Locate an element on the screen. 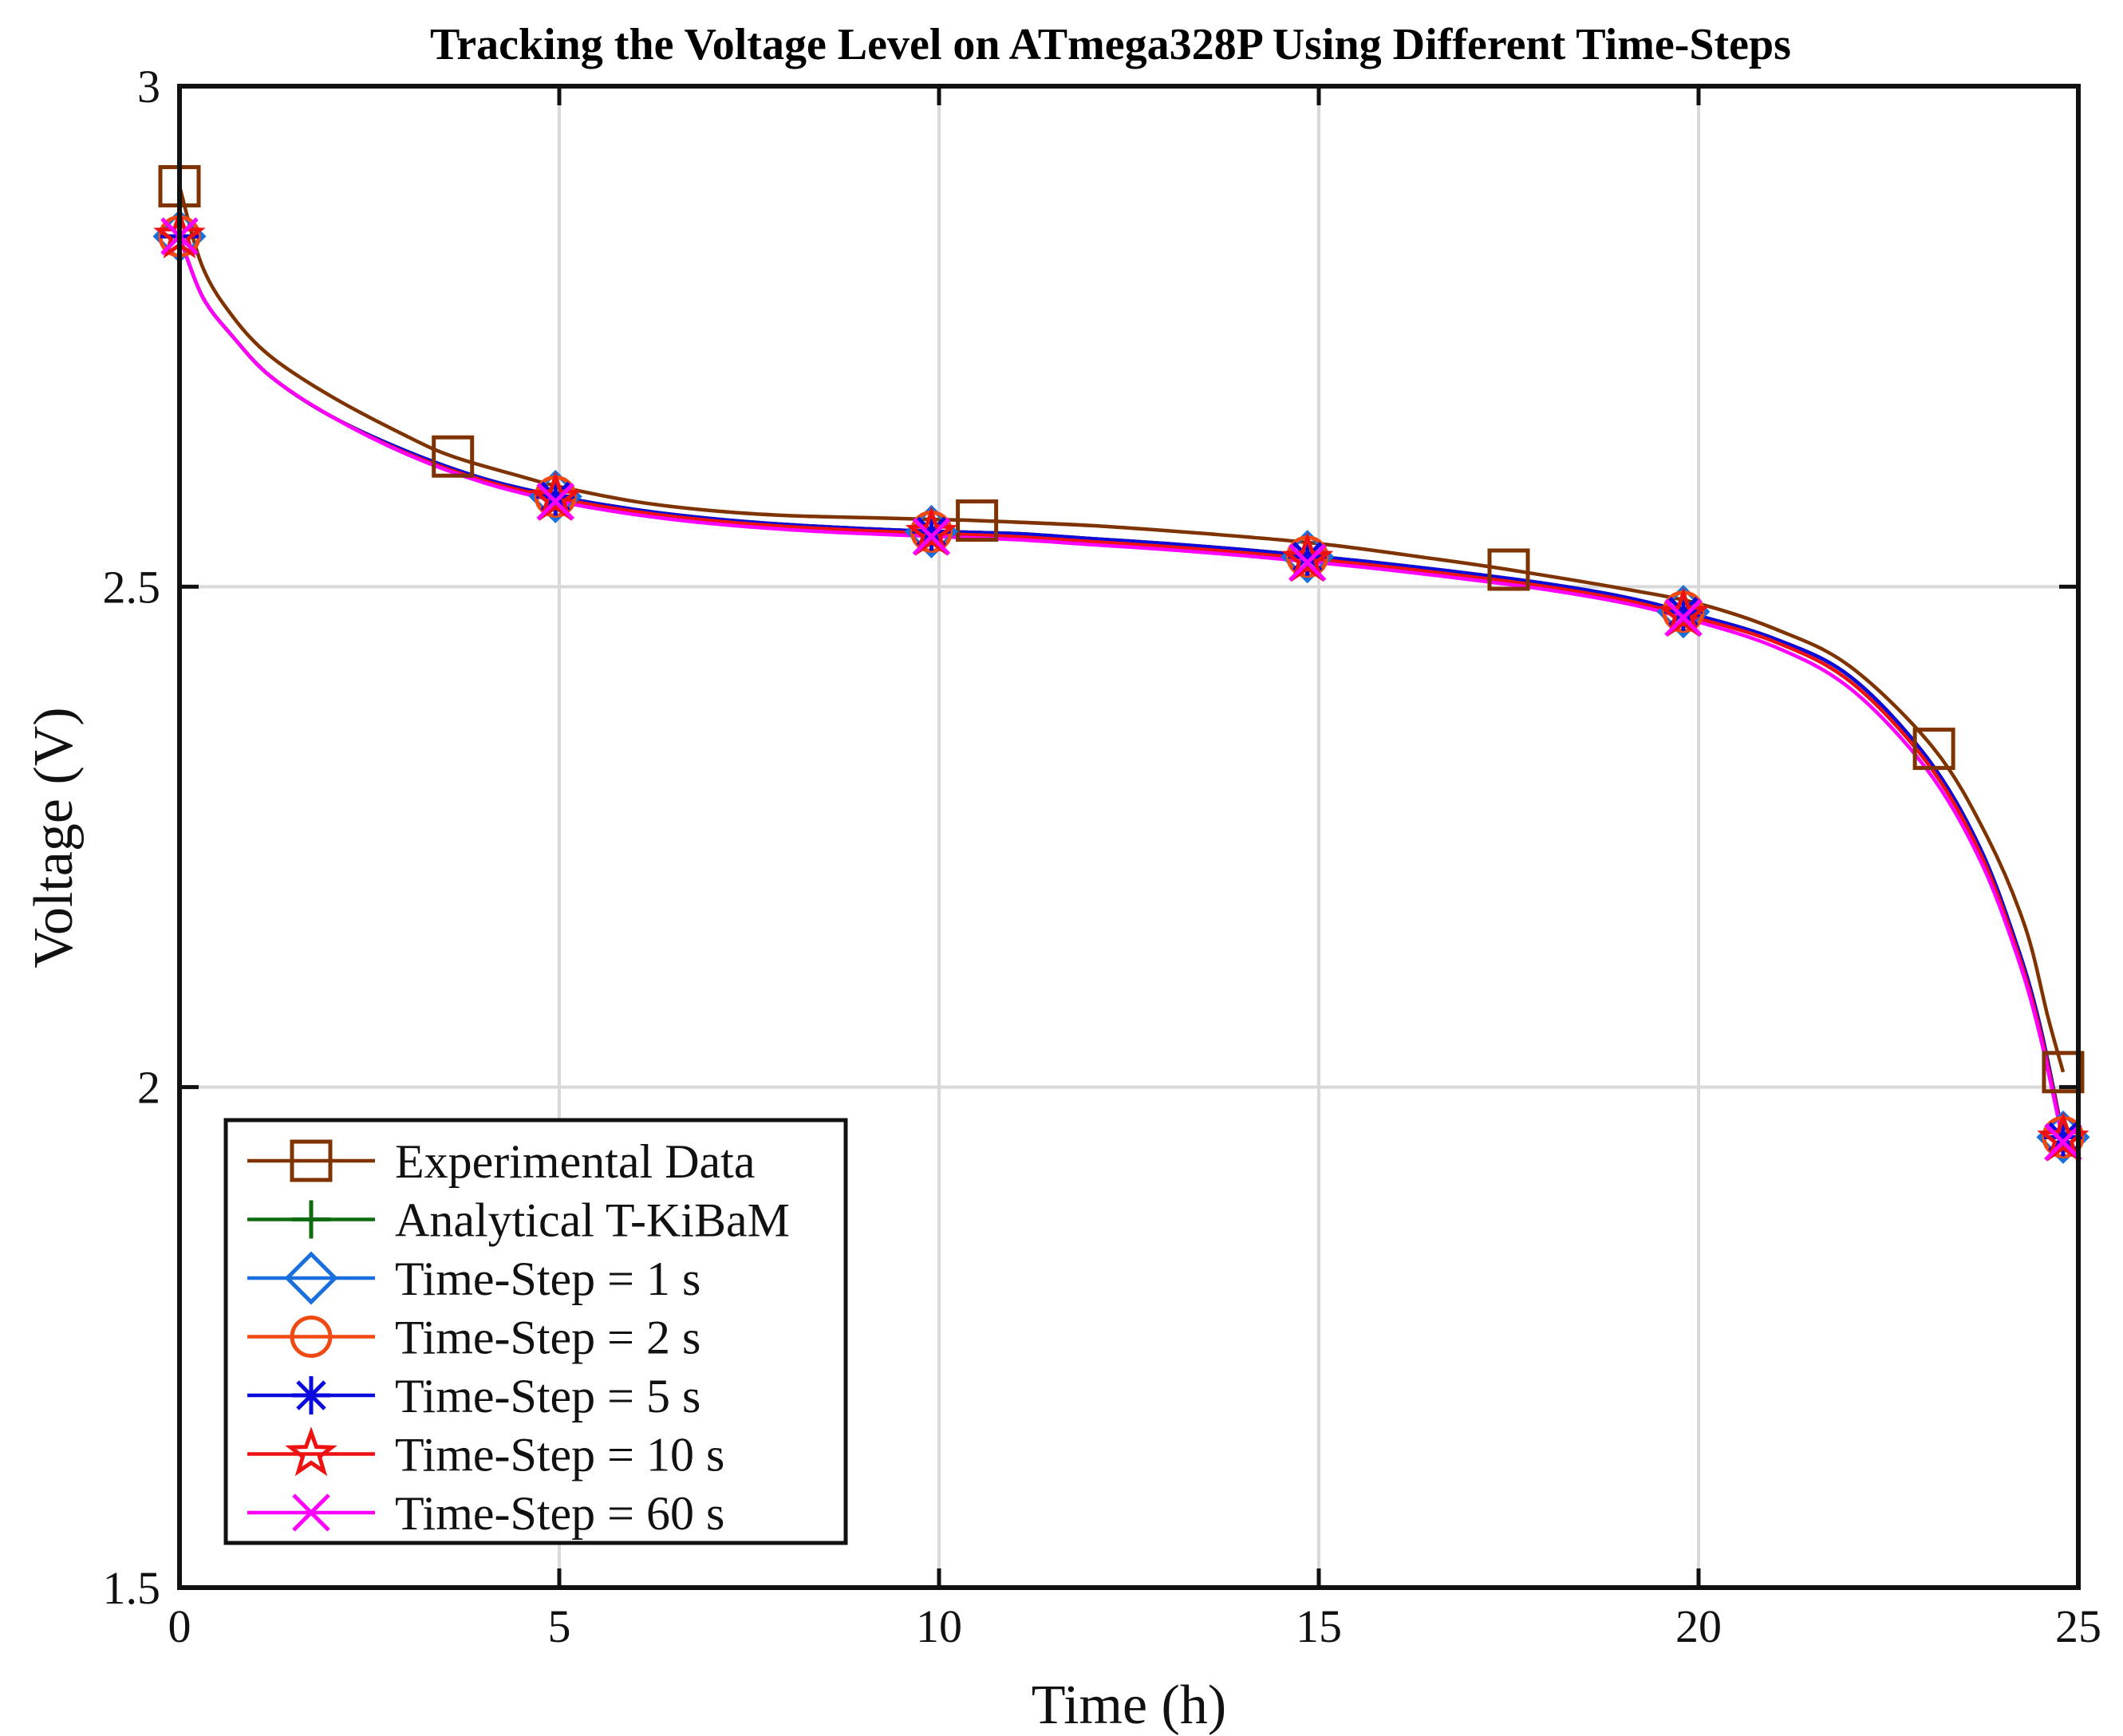 Image resolution: width=2123 pixels, height=1736 pixels. legend-label: Time-Step = 5 s is located at coordinates (547, 1396).